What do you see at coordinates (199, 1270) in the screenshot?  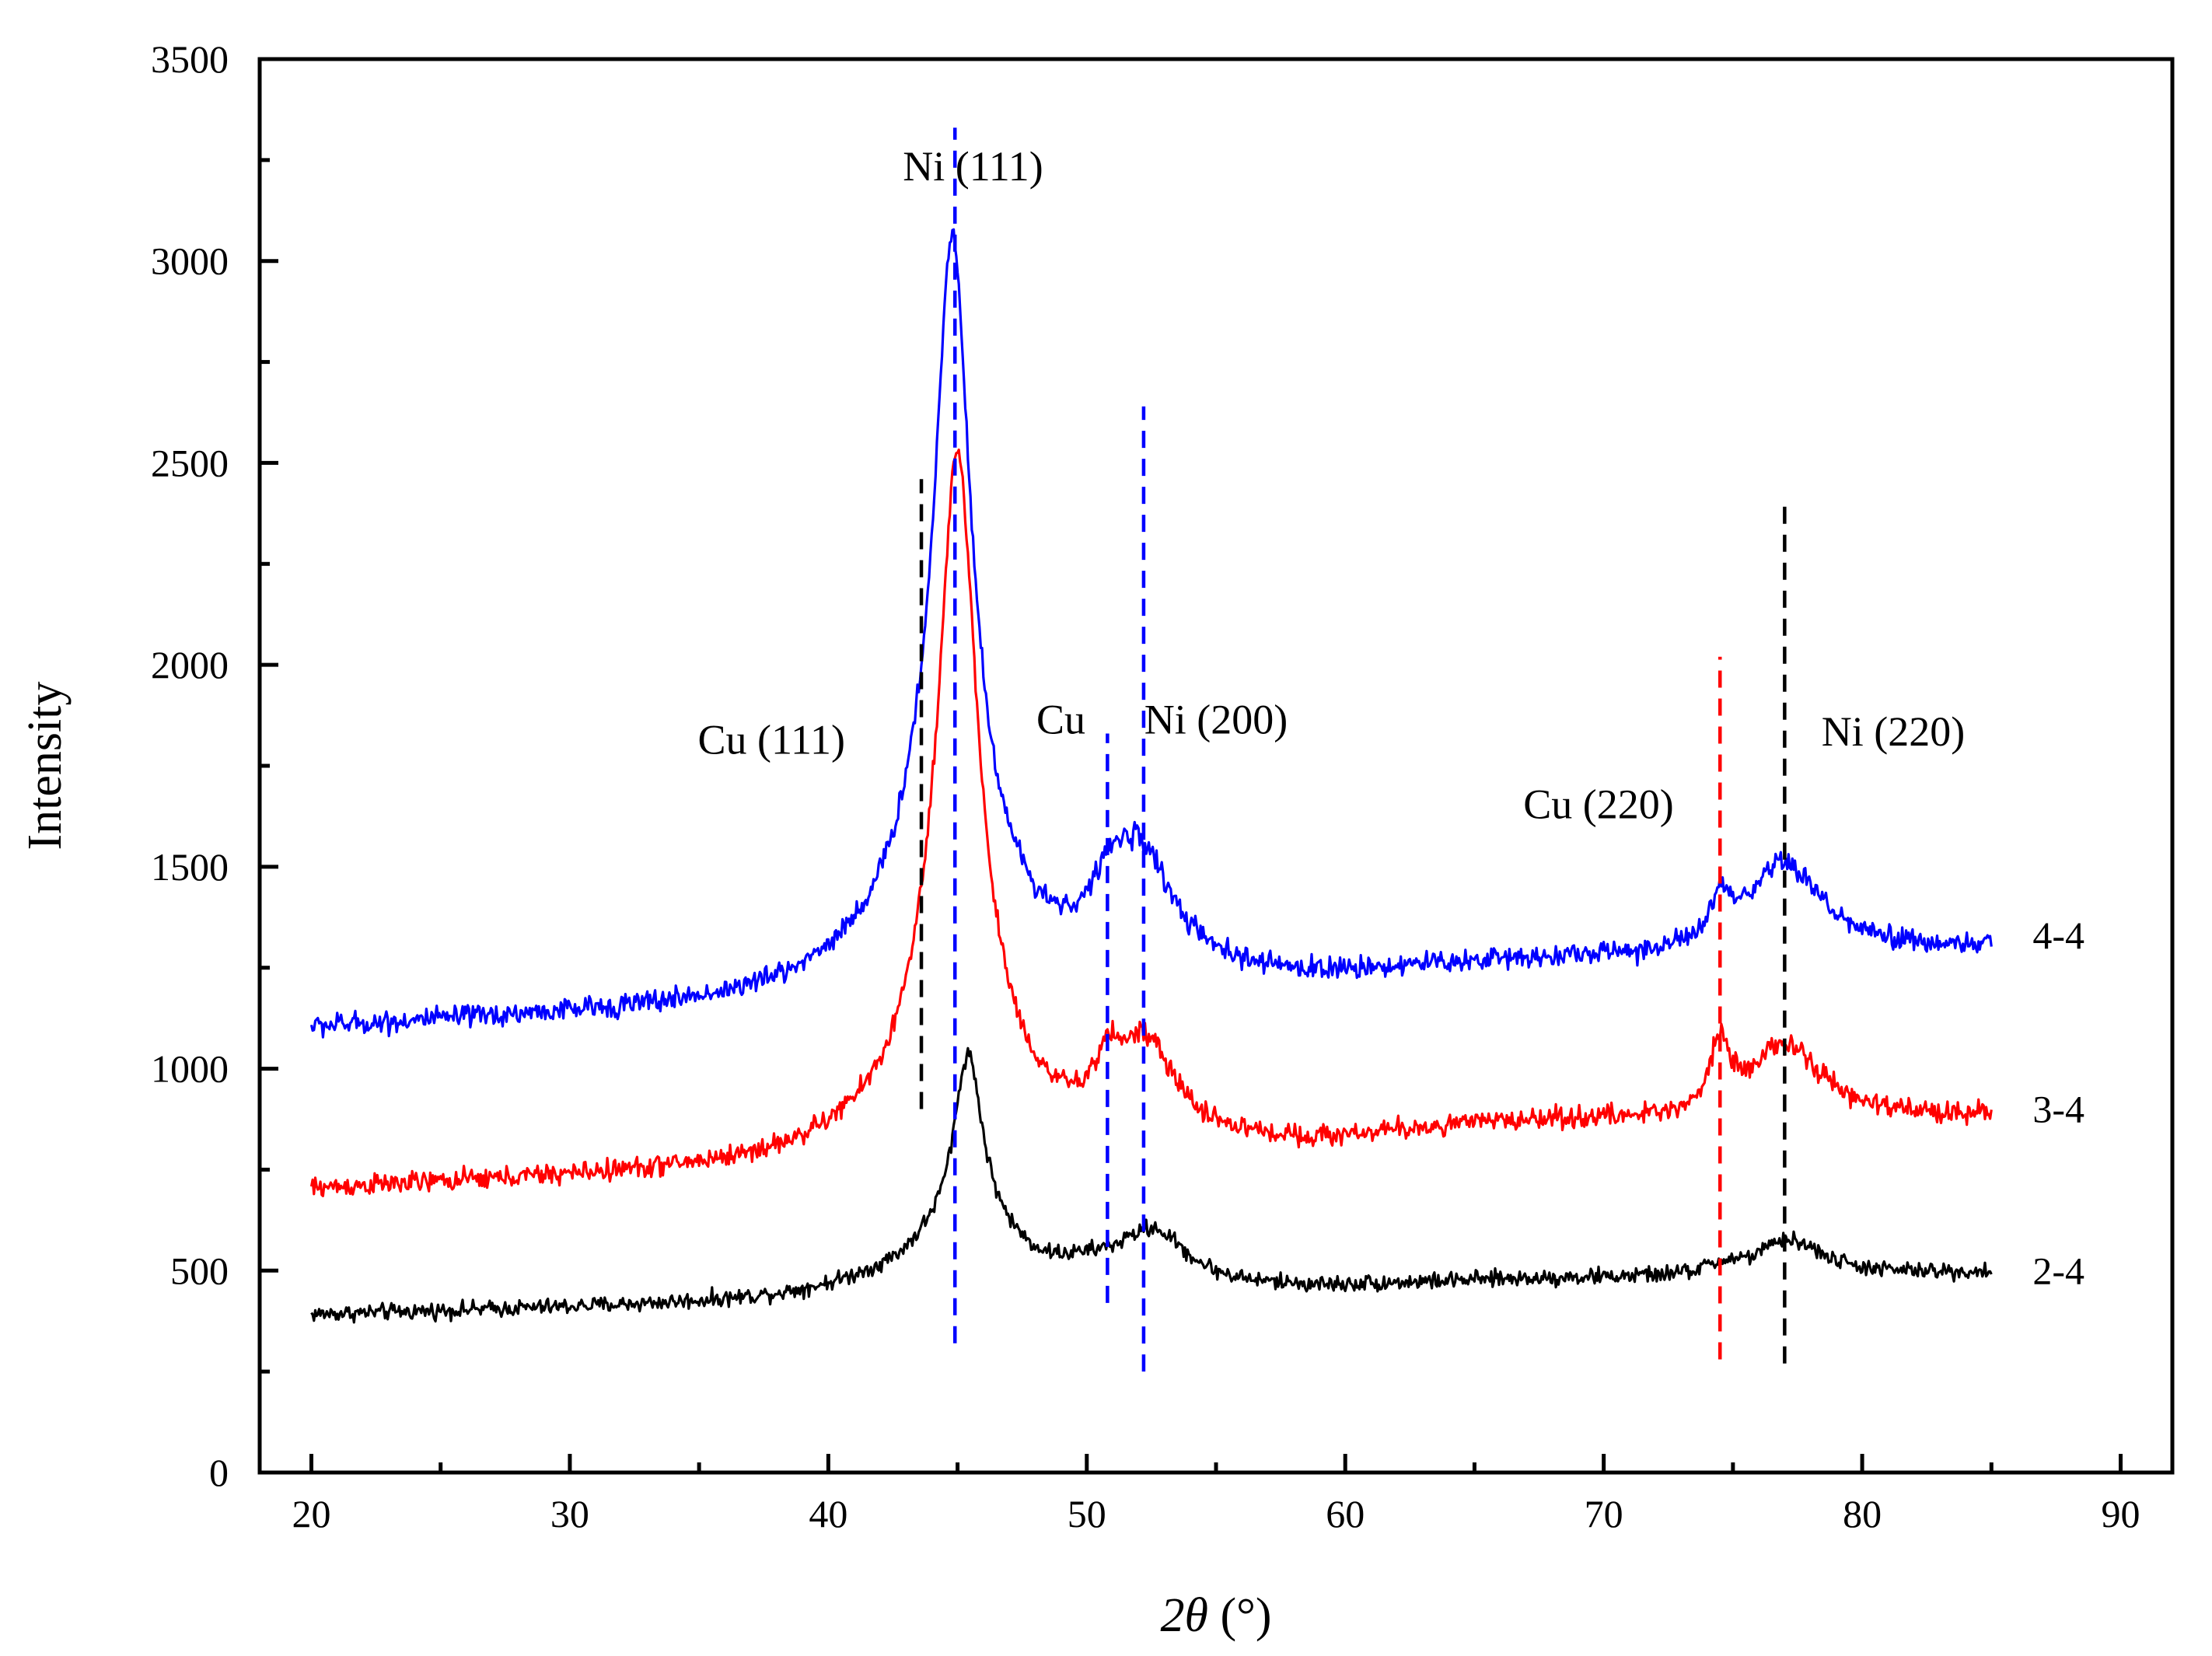 I see `y-tick-label: 500` at bounding box center [199, 1270].